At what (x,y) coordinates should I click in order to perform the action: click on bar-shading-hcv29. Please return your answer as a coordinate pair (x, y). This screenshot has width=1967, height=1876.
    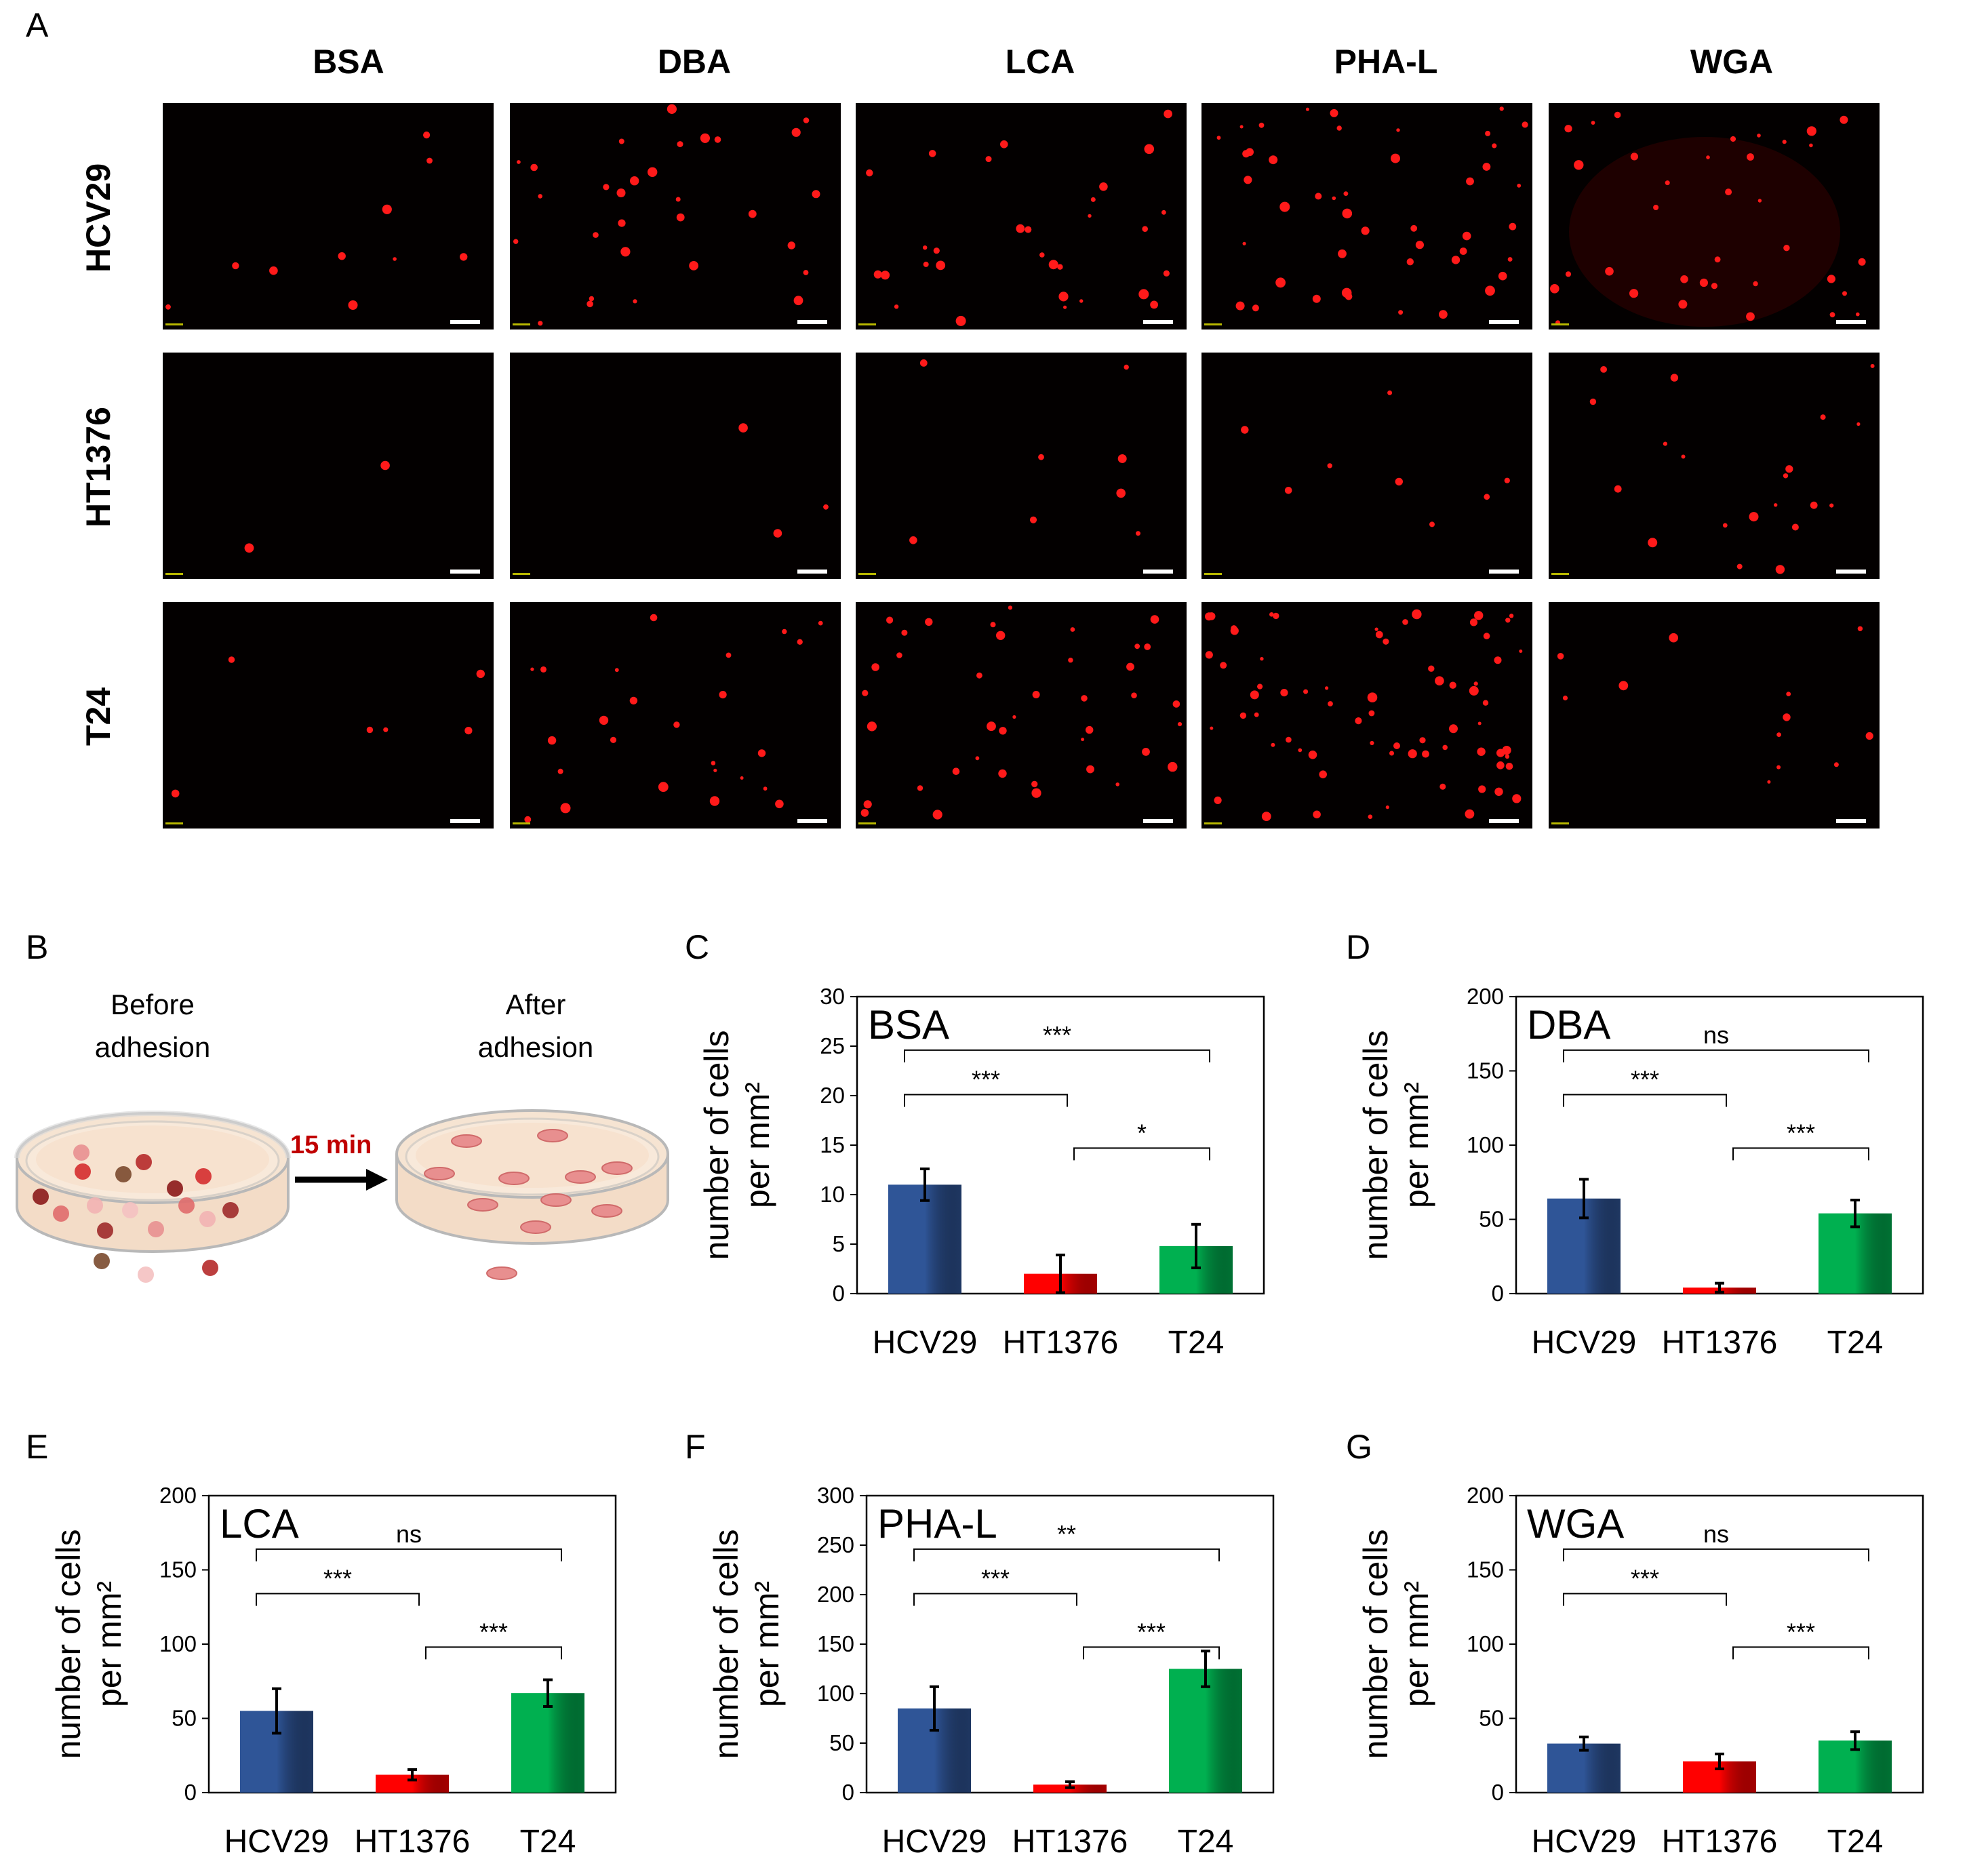
    Looking at the image, I should click on (1584, 1768).